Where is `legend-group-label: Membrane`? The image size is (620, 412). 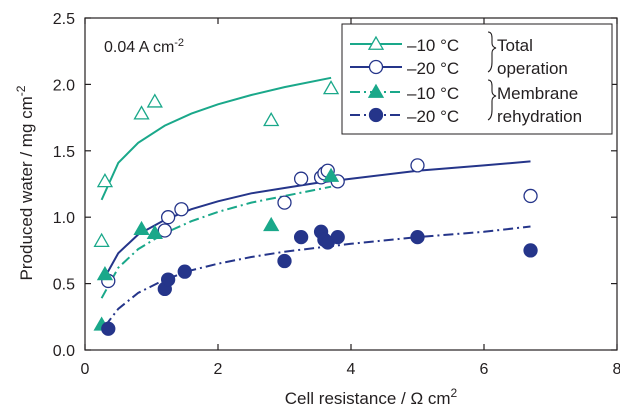
legend-group-label: Membrane is located at coordinates (537, 93).